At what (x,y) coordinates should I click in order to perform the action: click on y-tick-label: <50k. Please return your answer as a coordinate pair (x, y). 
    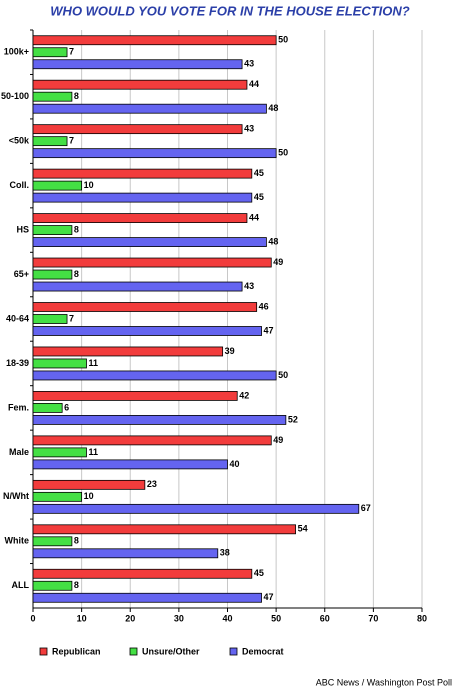
    Looking at the image, I should click on (19, 141).